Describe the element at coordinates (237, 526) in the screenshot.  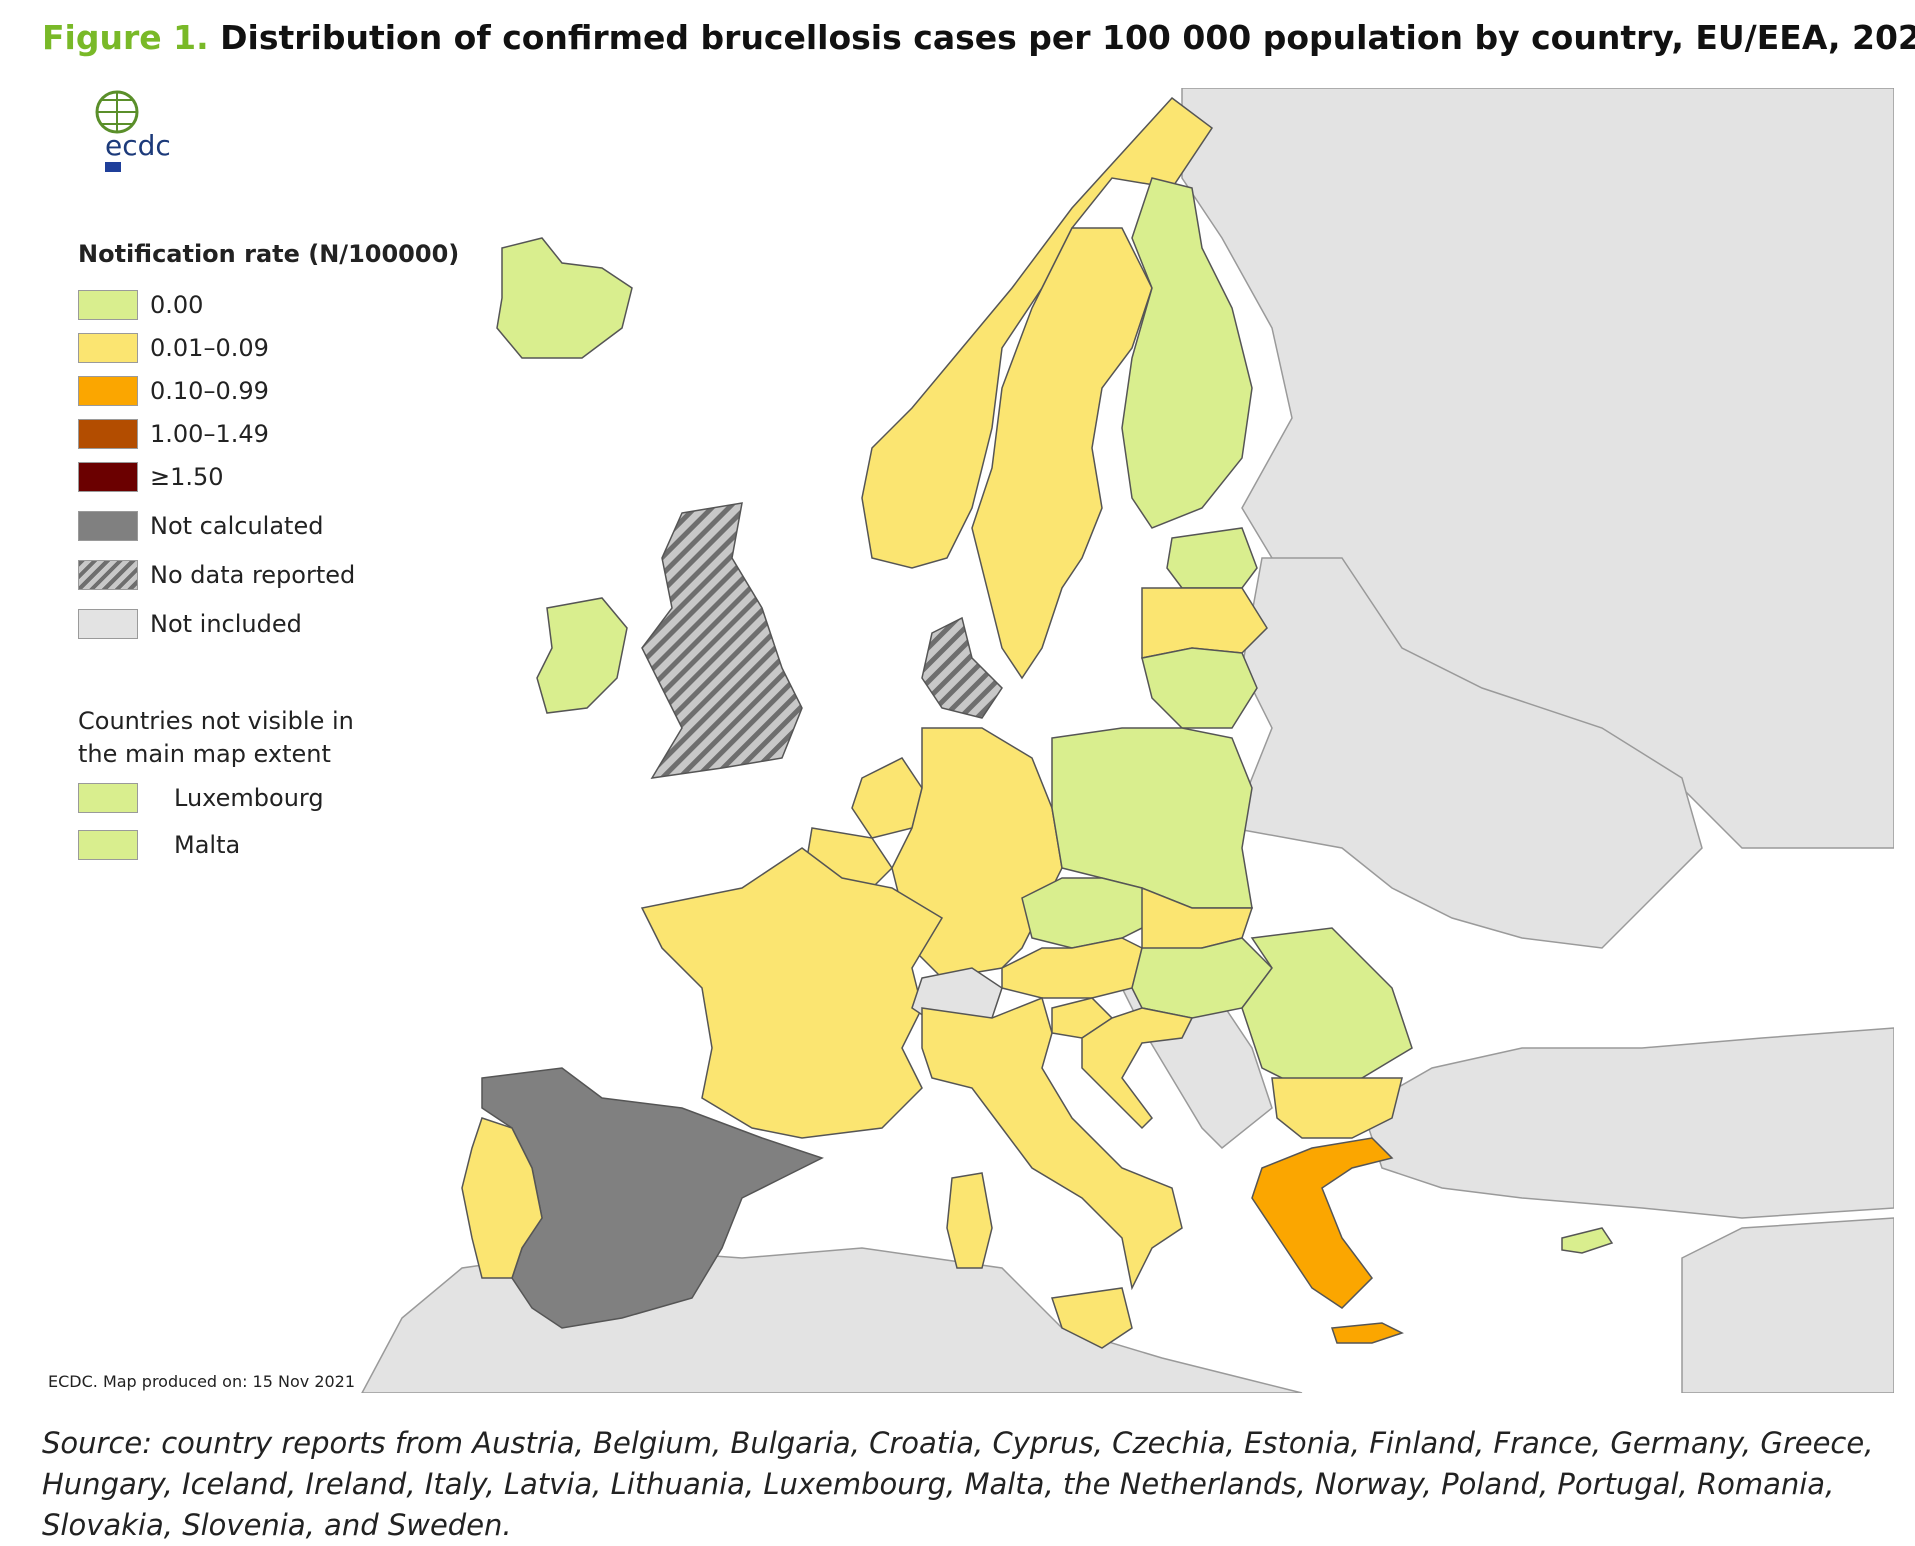
I see `legend-label-5: Not calculated` at that location.